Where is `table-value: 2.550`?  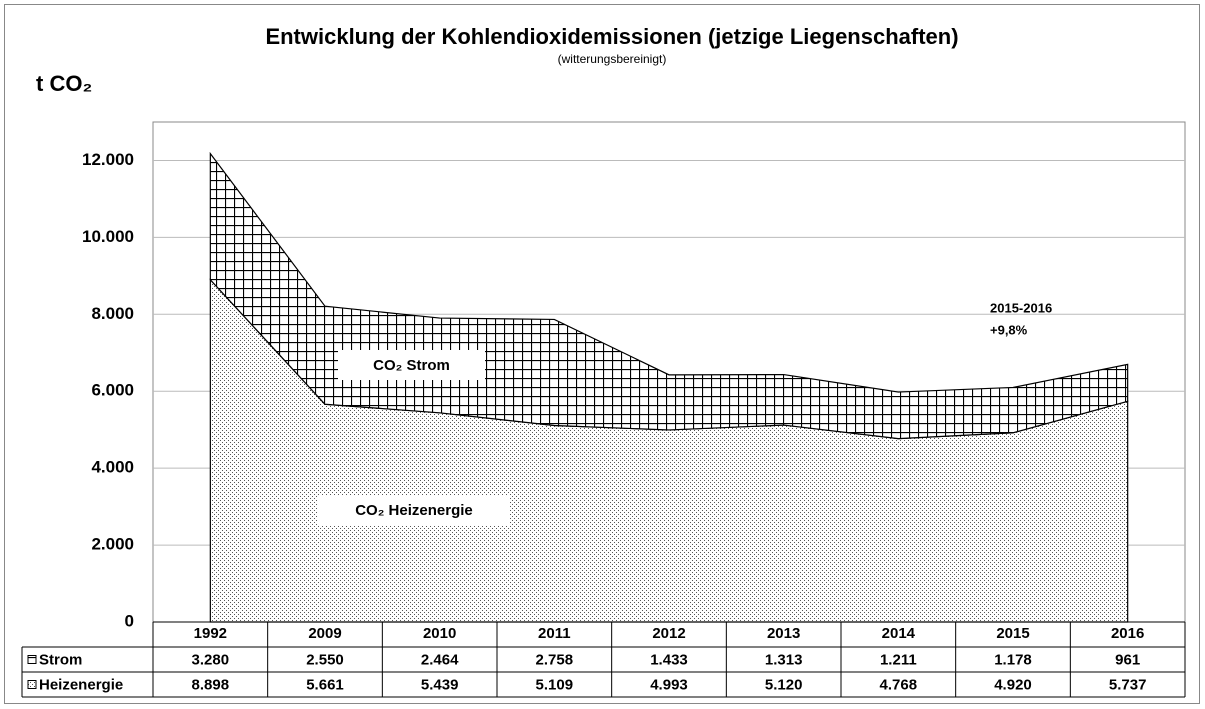
table-value: 2.550 is located at coordinates (325, 659).